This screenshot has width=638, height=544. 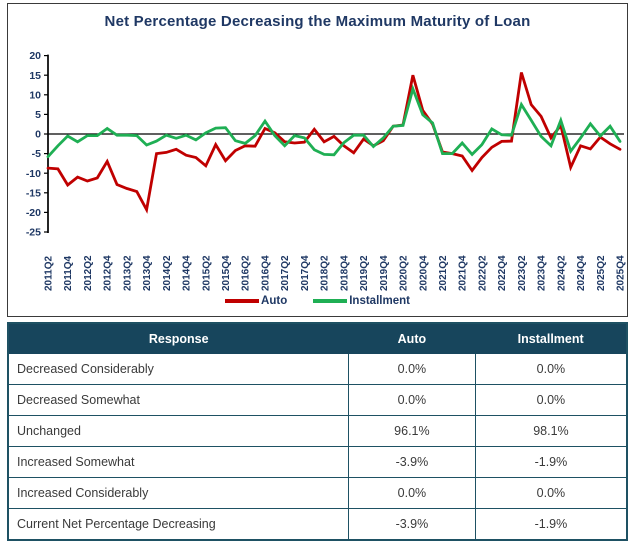 I want to click on svg-text: 2016Q2, so click(x=246, y=273).